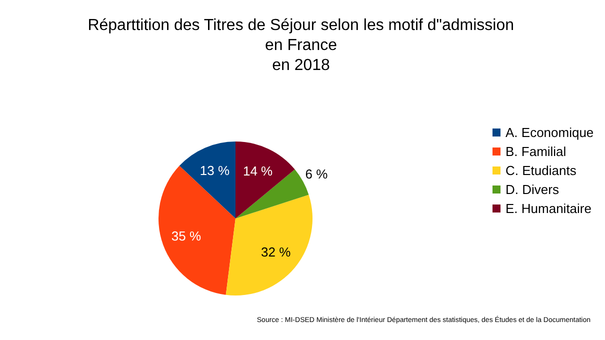 The width and height of the screenshot is (605, 340). Describe the element at coordinates (301, 45) in the screenshot. I see `chart-title: Réparttition des Titres de Séjour selon les motif d"admission en France en 2018` at that location.